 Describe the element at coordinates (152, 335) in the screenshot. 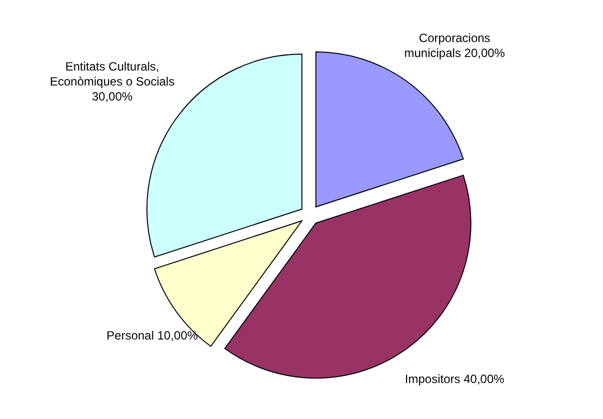

I see `slice-label: Personal 10,00%` at that location.